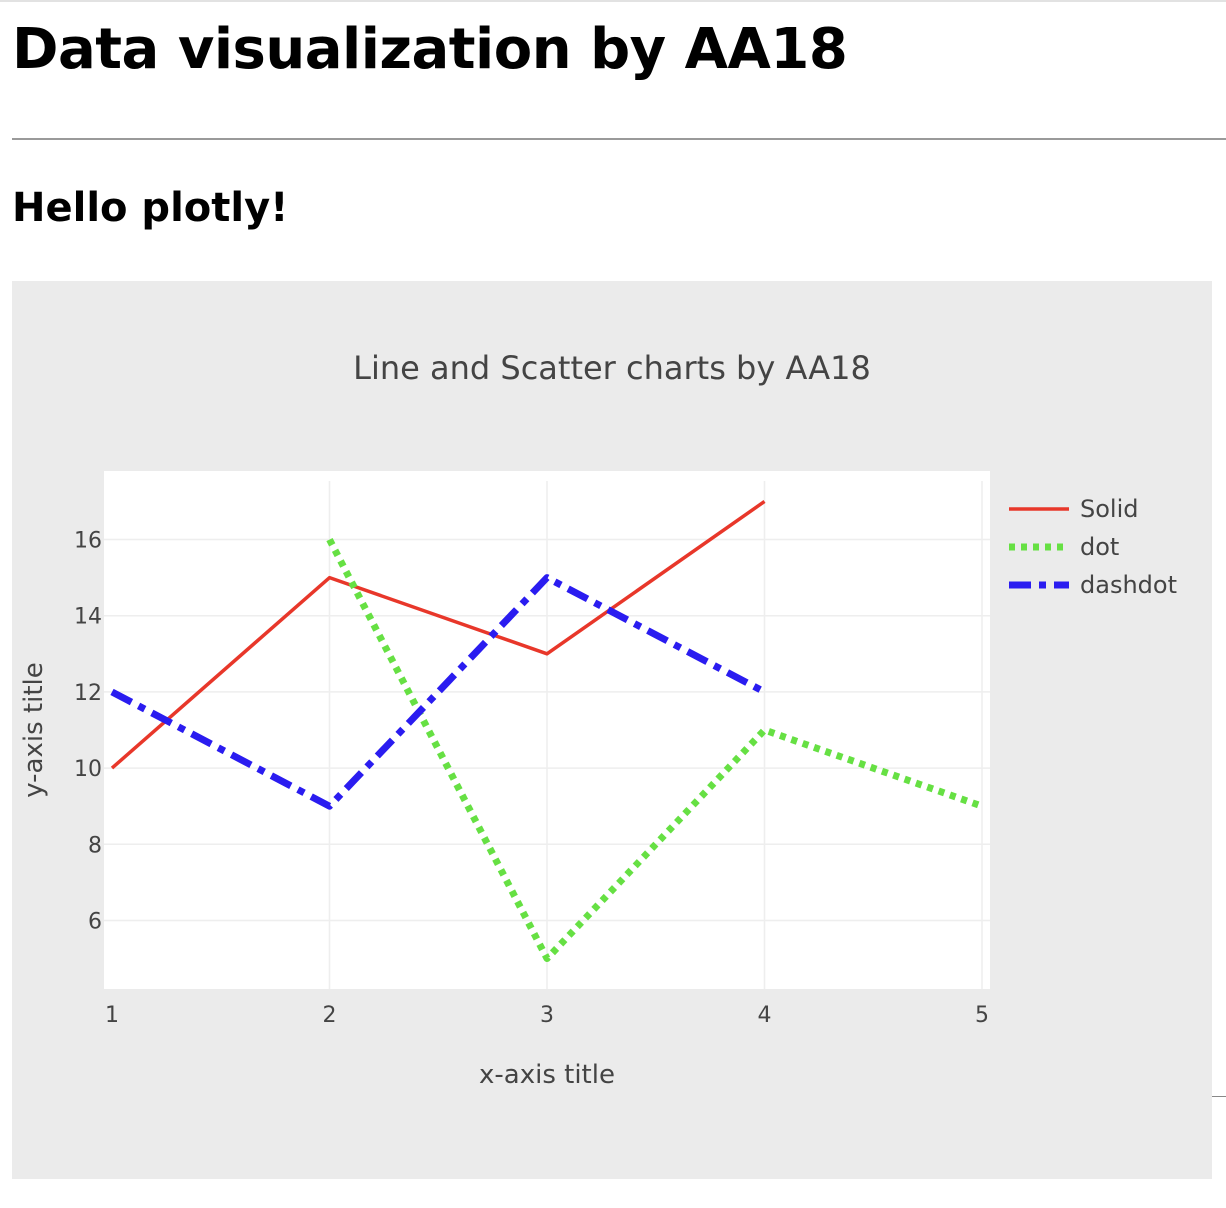 The width and height of the screenshot is (1226, 1208). What do you see at coordinates (547, 1015) in the screenshot?
I see `x-tick-label: 3` at bounding box center [547, 1015].